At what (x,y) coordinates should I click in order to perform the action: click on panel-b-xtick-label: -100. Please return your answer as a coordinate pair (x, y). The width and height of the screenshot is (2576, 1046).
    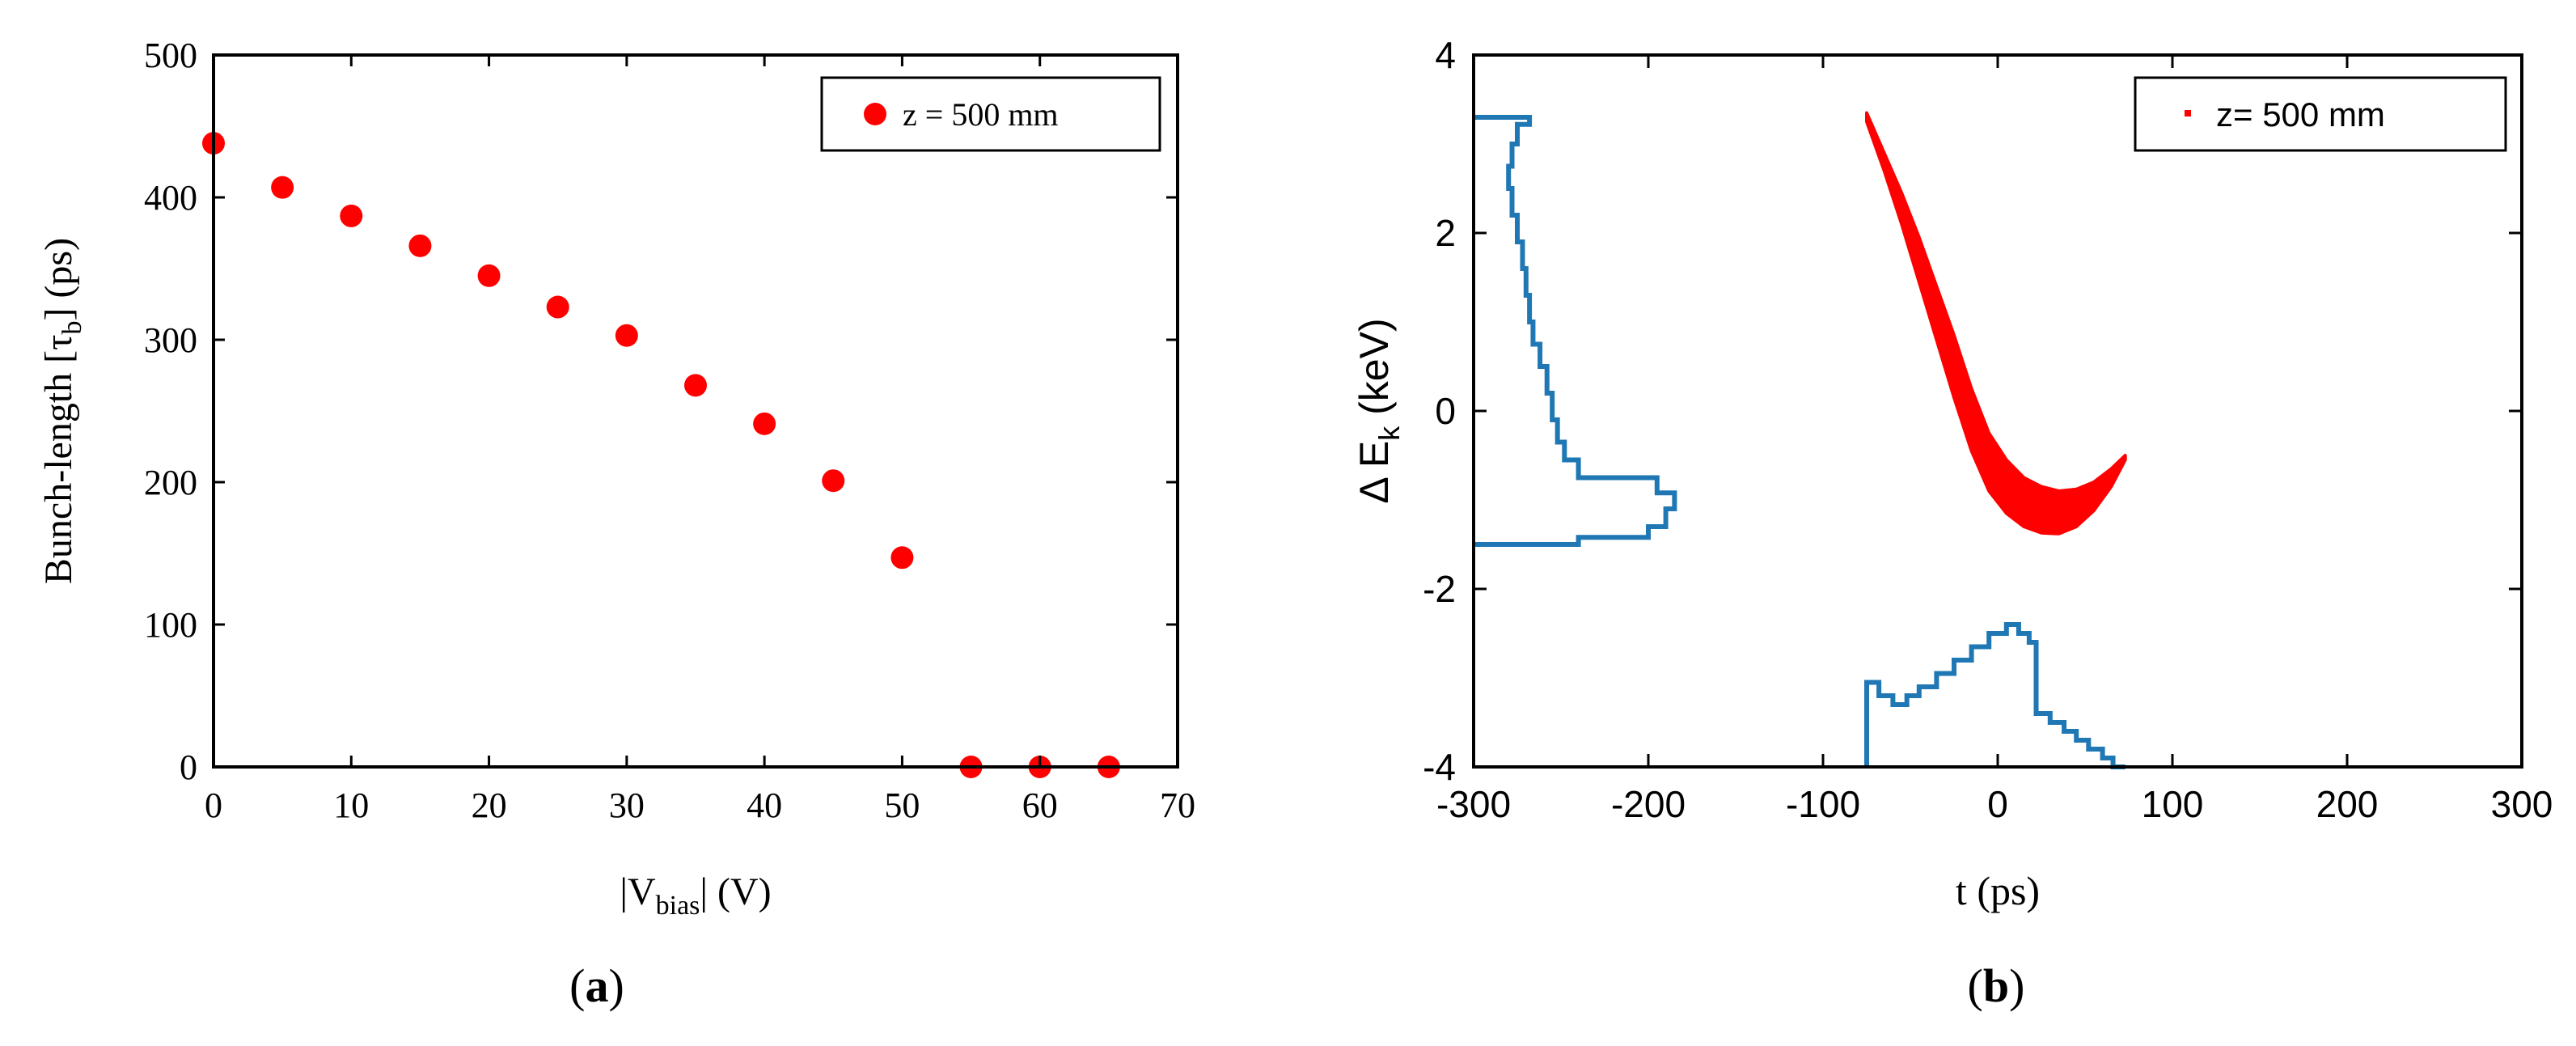
    Looking at the image, I should click on (1823, 804).